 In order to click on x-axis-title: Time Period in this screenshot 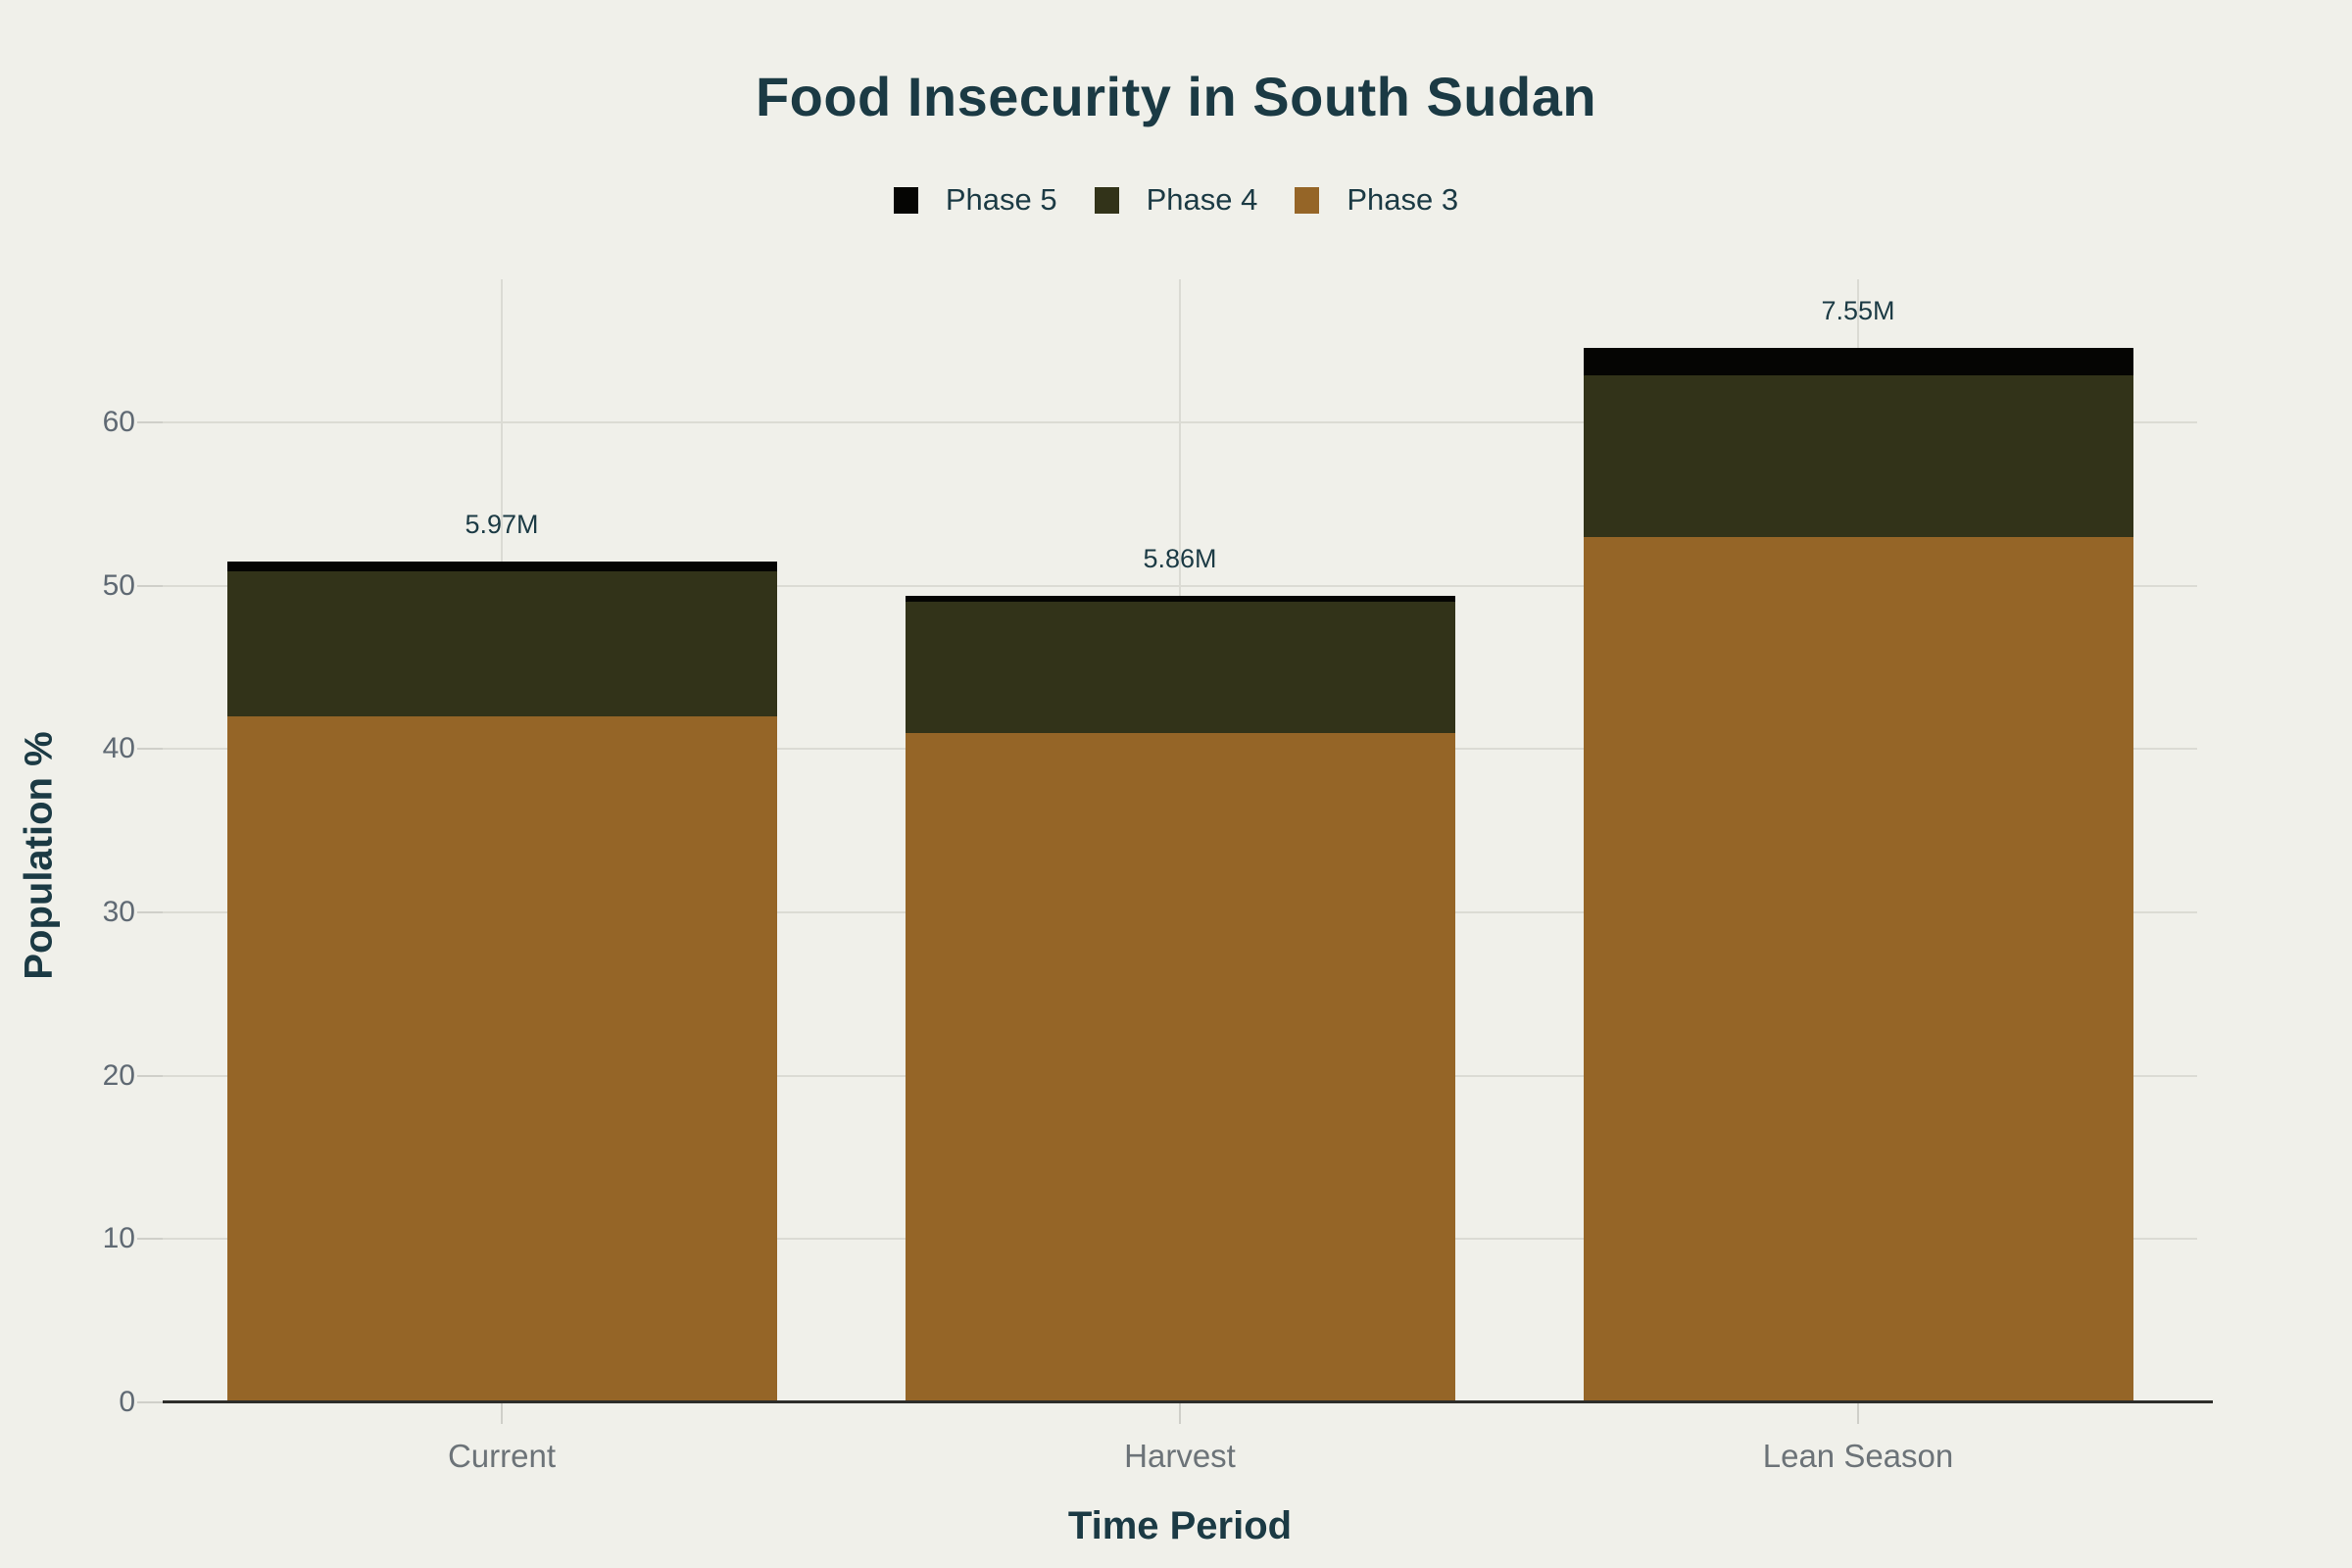, I will do `click(1180, 1525)`.